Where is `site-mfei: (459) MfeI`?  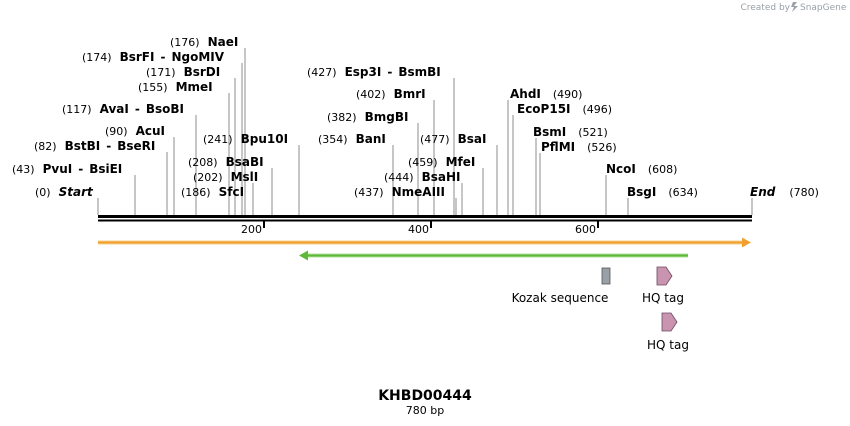 site-mfei: (459) MfeI is located at coordinates (441, 162).